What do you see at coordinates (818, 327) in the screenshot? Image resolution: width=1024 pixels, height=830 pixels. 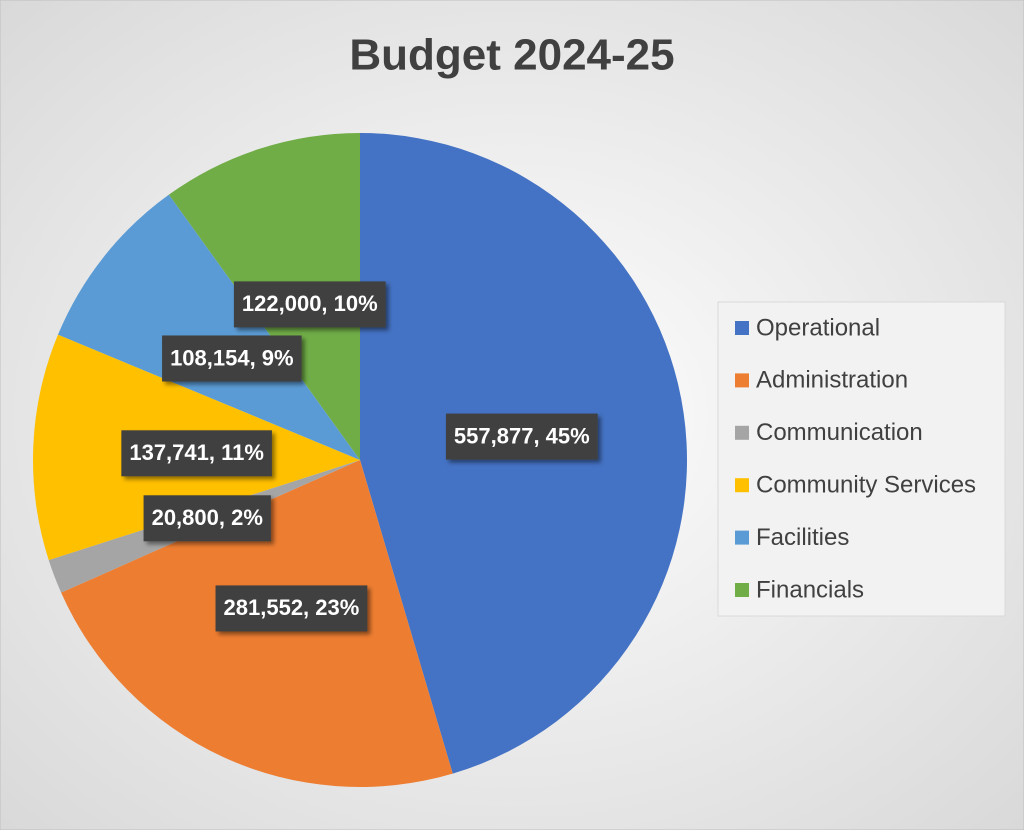 I see `legend-label: Operational` at bounding box center [818, 327].